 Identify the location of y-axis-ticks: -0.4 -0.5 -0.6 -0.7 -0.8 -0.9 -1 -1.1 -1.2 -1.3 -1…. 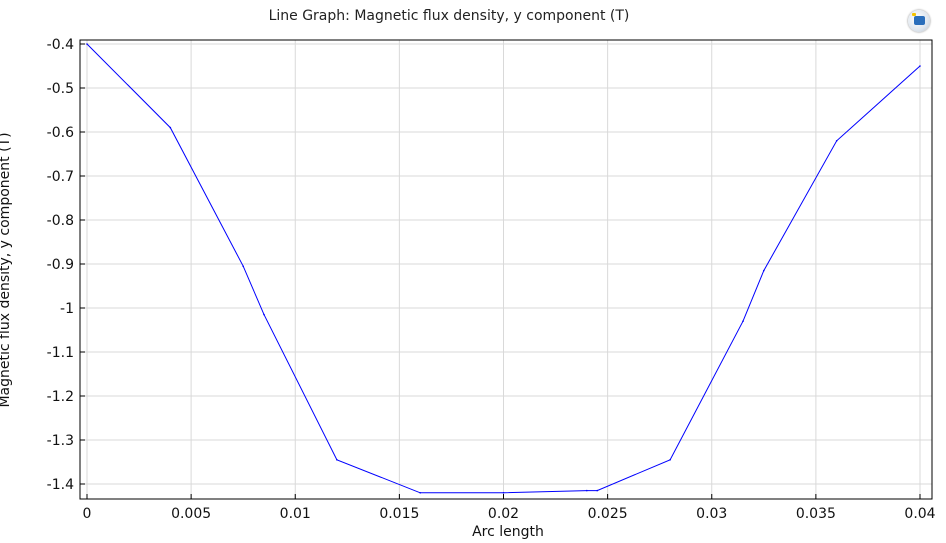
(66, 265).